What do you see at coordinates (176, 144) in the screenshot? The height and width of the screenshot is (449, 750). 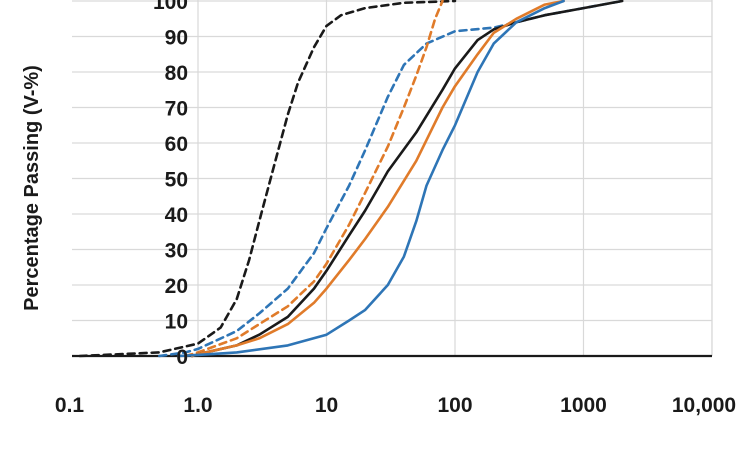 I see `y-tick-label-60: 60` at bounding box center [176, 144].